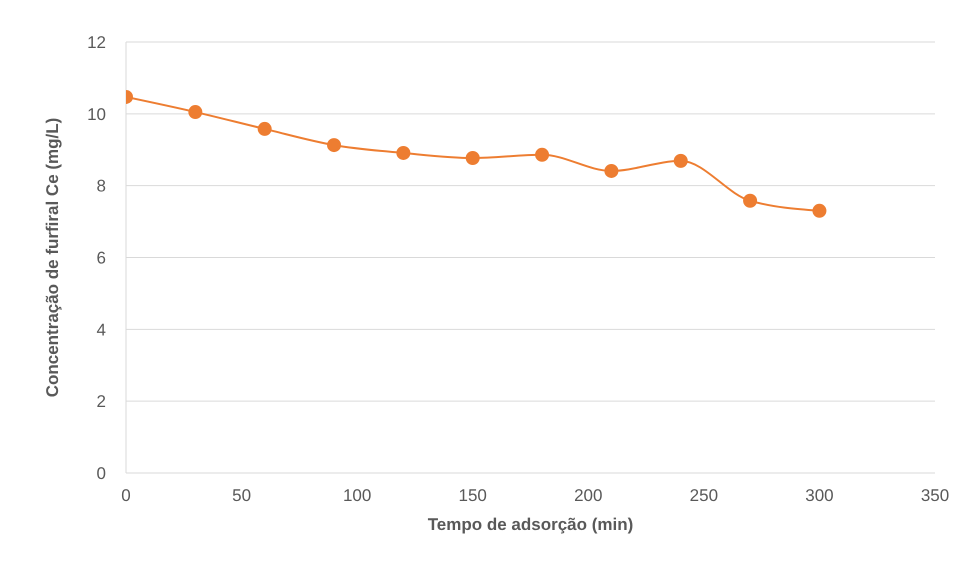 This screenshot has height=580, width=968. I want to click on x-tick-label: 250, so click(704, 496).